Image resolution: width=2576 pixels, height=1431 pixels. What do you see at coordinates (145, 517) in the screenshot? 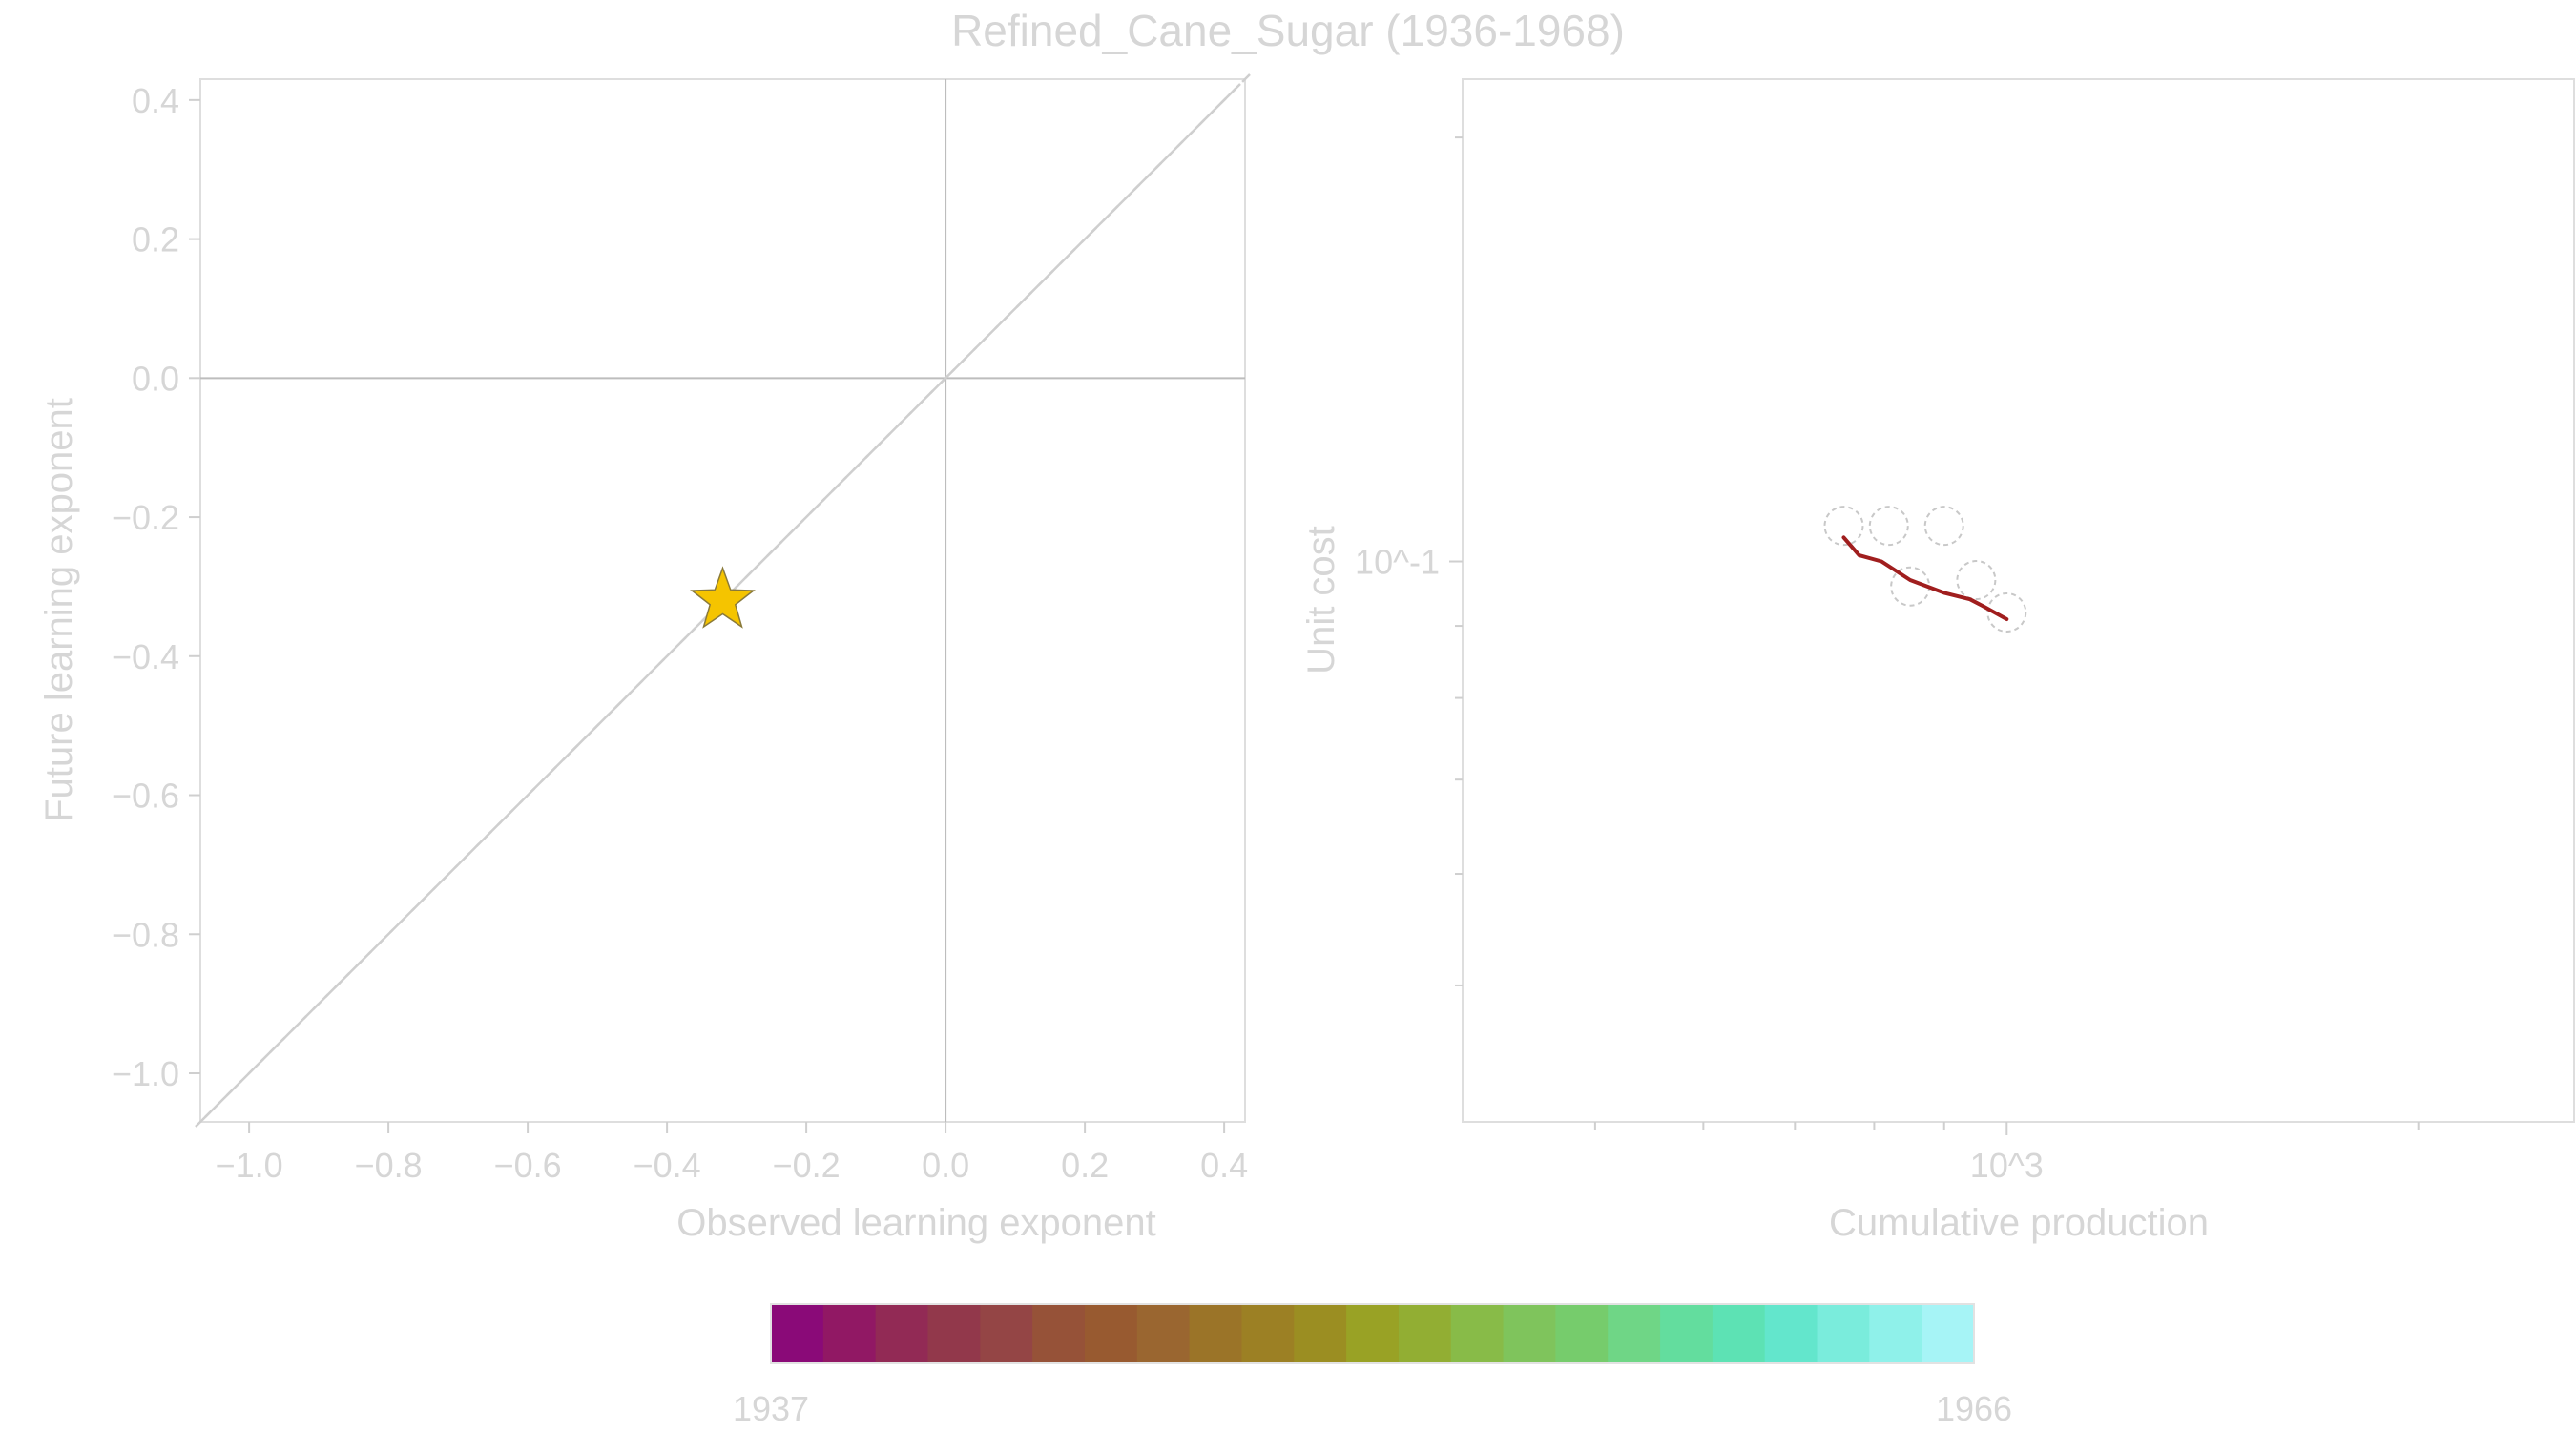
I see `left-y-tick-label: −0.2` at bounding box center [145, 517].